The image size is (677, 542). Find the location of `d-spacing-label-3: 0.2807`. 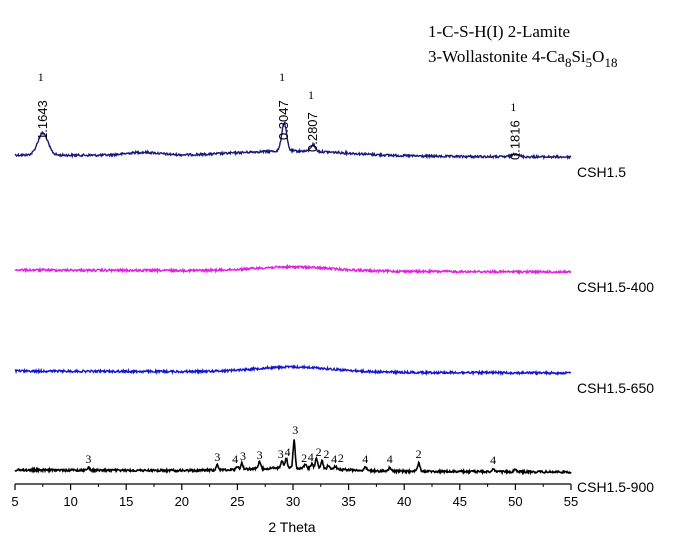

d-spacing-label-3: 0.2807 is located at coordinates (312, 132).